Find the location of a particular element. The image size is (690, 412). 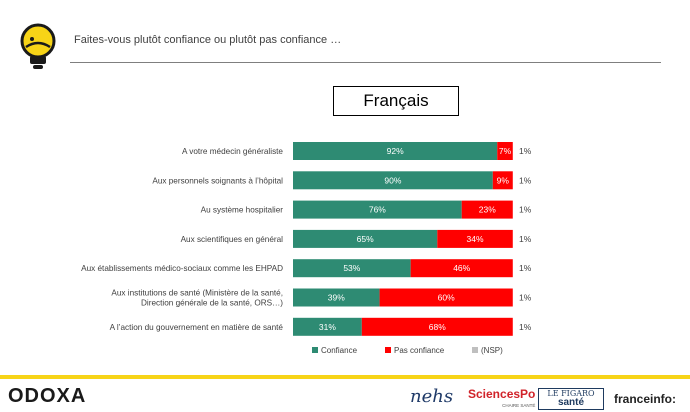

data-label-pas-confiance: 46% is located at coordinates (461, 268).